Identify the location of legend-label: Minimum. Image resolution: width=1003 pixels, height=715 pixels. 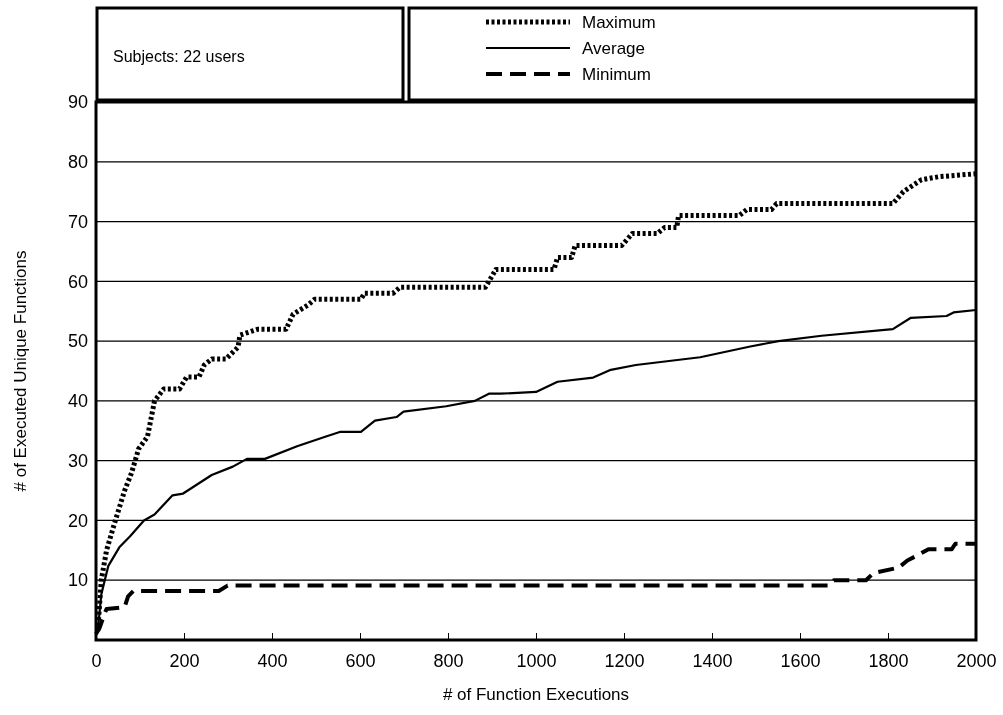
(616, 74).